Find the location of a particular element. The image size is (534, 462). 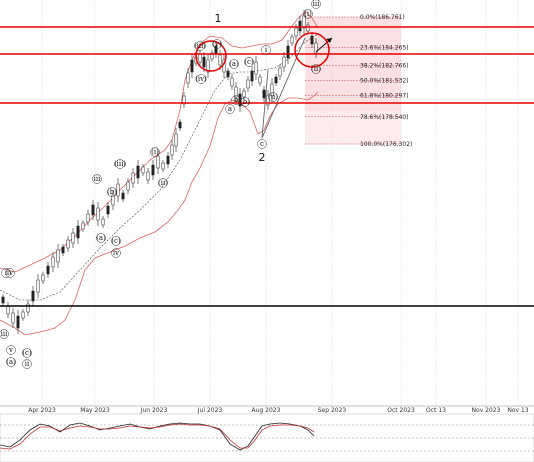

date-tick-label: Nov 2023 is located at coordinates (486, 410).